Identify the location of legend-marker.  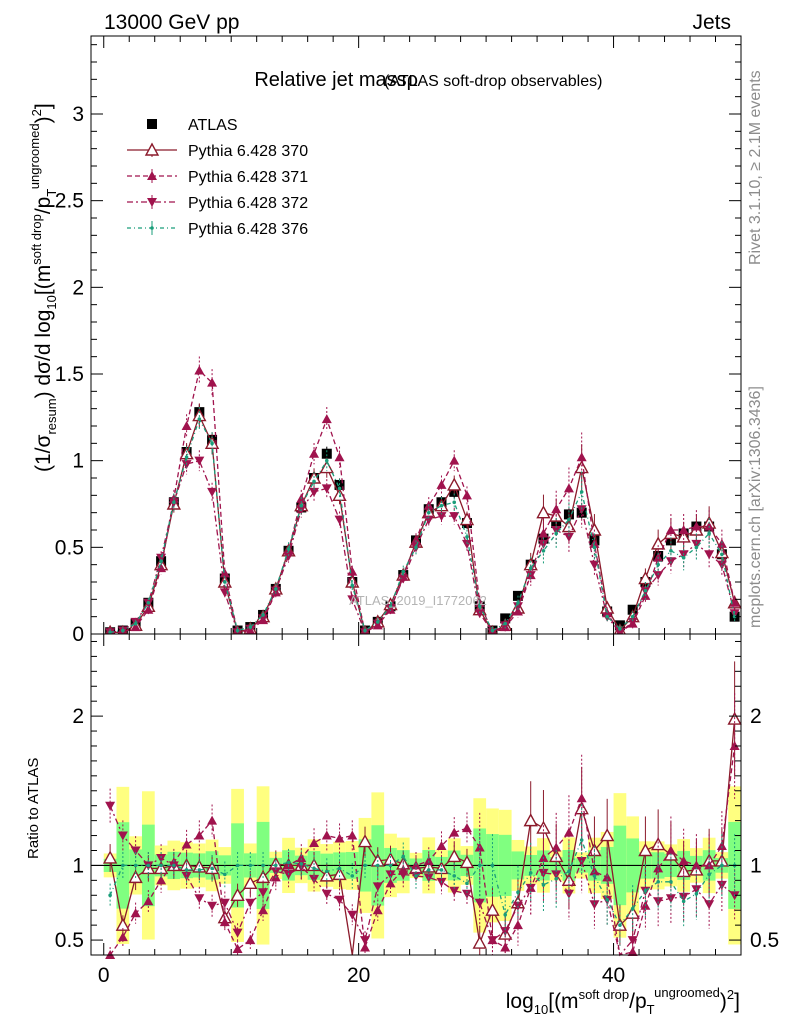
(152, 124).